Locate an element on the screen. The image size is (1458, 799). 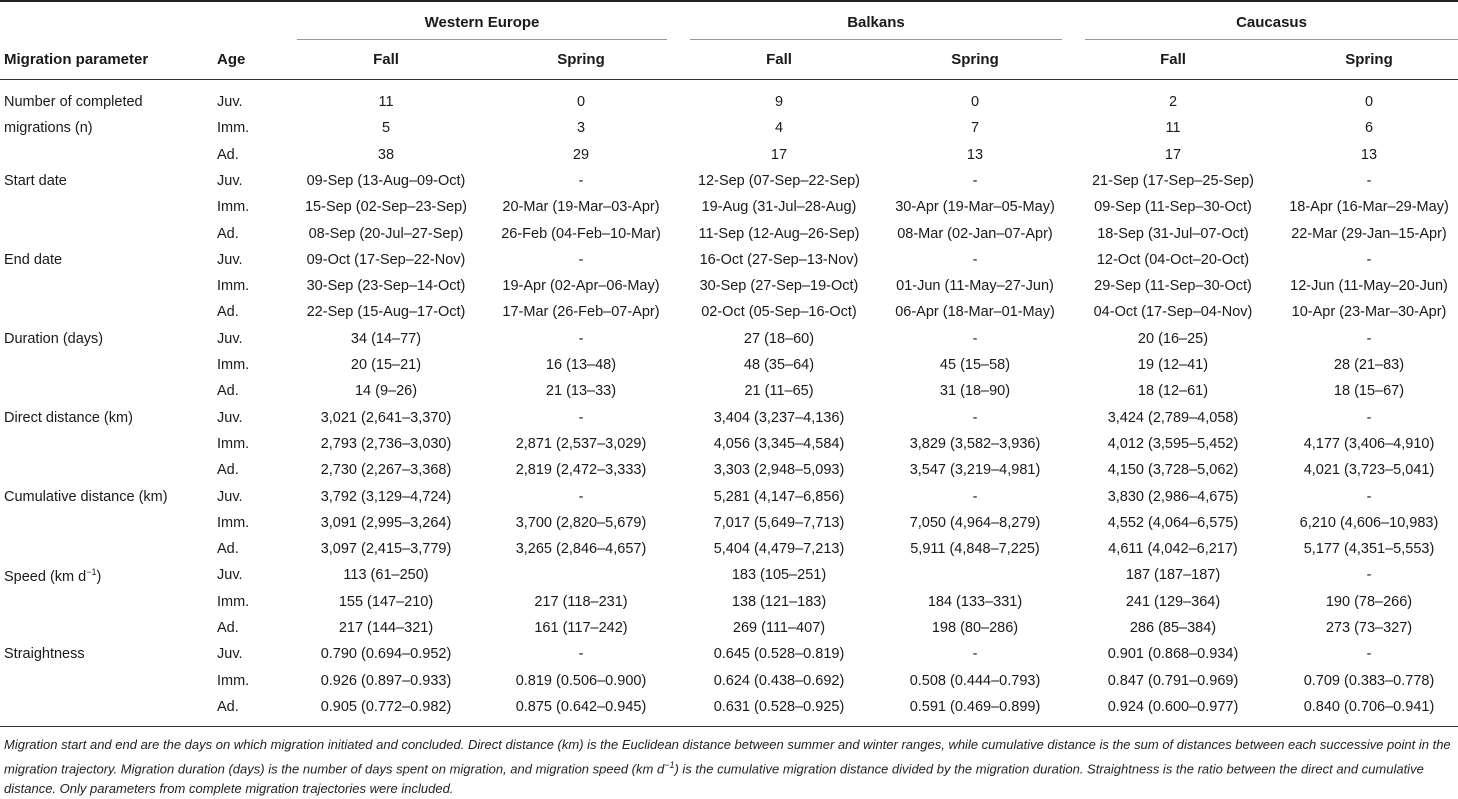
table-cell: 17-Mar (26-Feb–07-Apr) is located at coordinates (581, 312).